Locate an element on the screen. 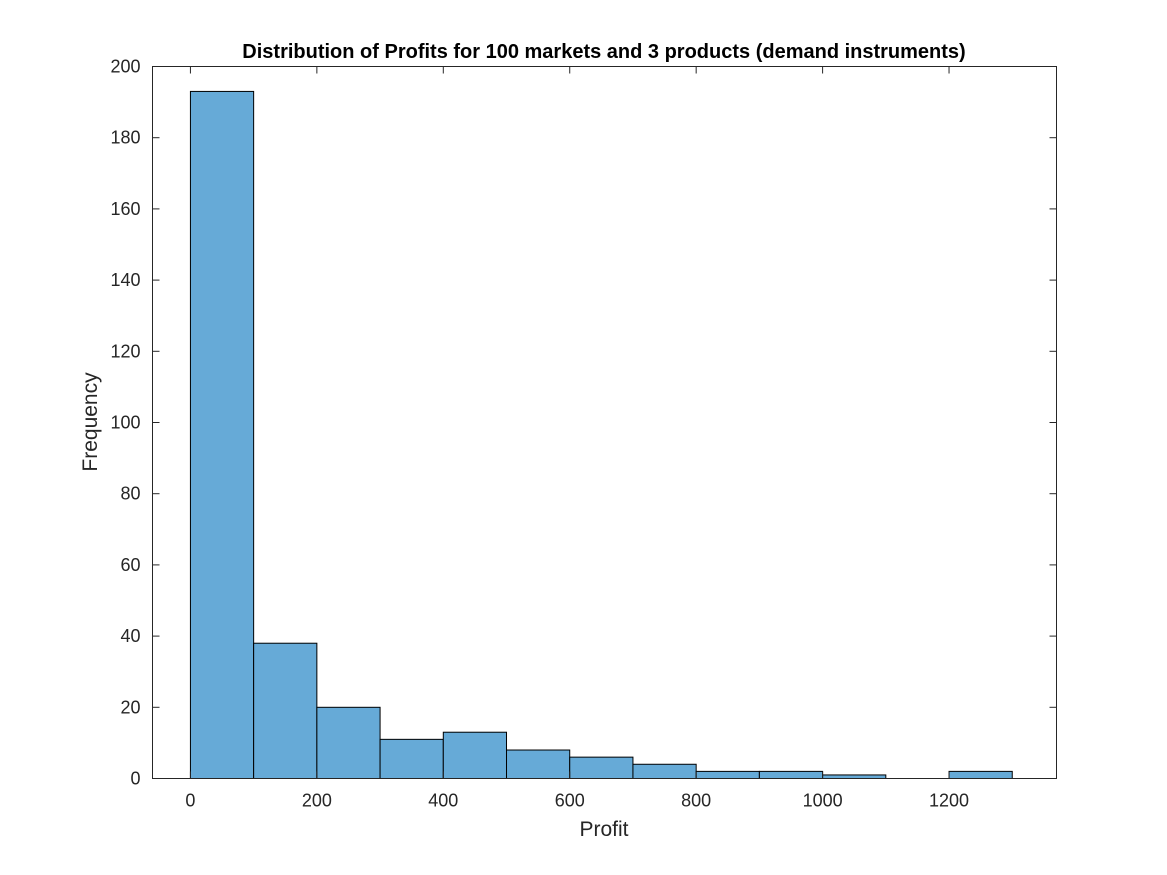 The height and width of the screenshot is (875, 1167). x-tick-label: 800 is located at coordinates (696, 801).